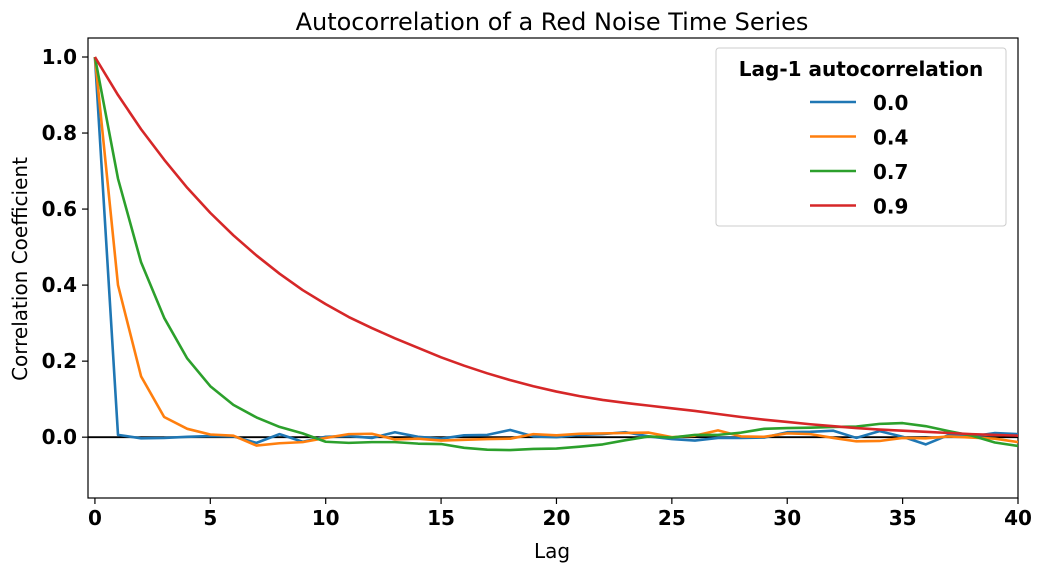 Image resolution: width=1043 pixels, height=571 pixels. Describe the element at coordinates (672, 518) in the screenshot. I see `x-tick-label: 25` at that location.